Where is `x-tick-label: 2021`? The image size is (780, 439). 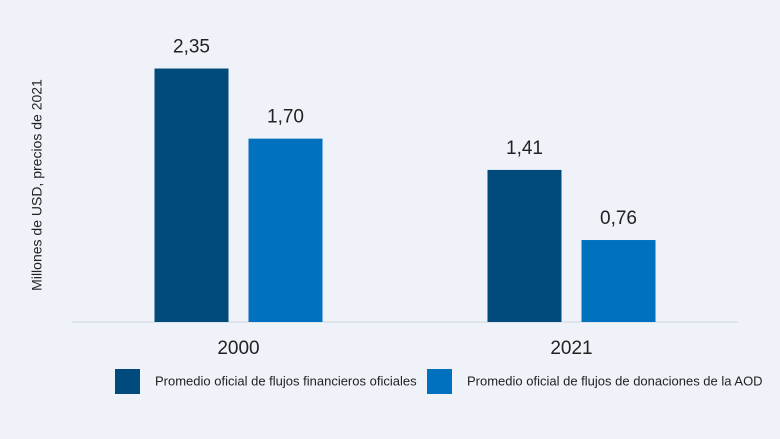
x-tick-label: 2021 is located at coordinates (571, 348).